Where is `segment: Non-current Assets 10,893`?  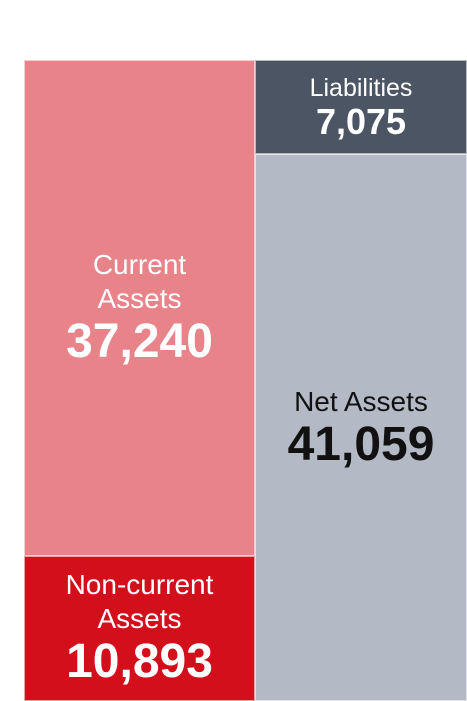 segment: Non-current Assets 10,893 is located at coordinates (139, 628).